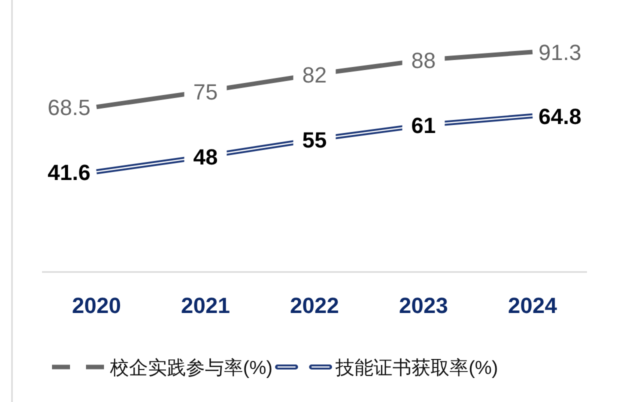 The height and width of the screenshot is (402, 619). I want to click on data-label: 88, so click(423, 60).